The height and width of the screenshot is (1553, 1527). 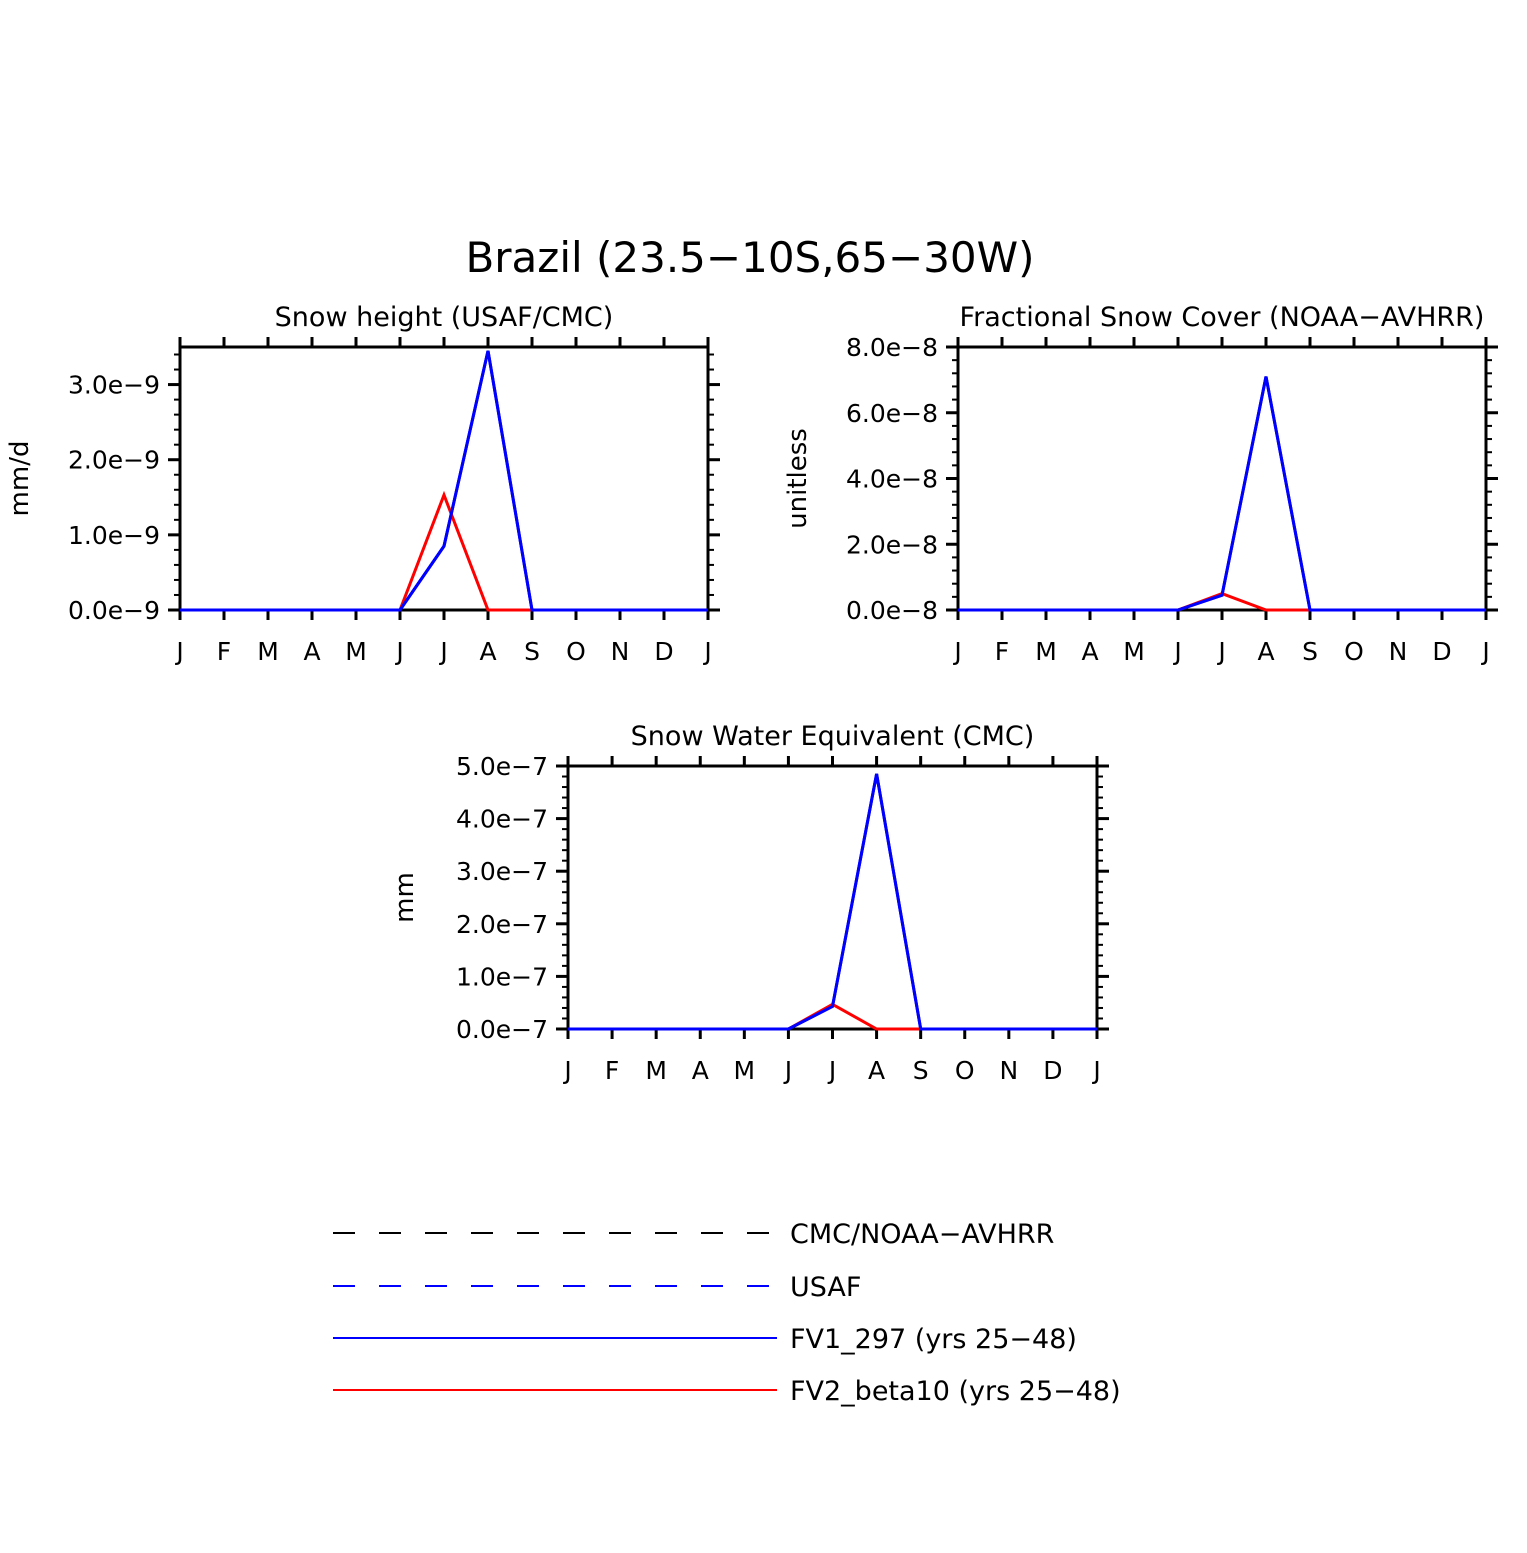 I want to click on y-tick-label: 8.0e−8, so click(x=892, y=347).